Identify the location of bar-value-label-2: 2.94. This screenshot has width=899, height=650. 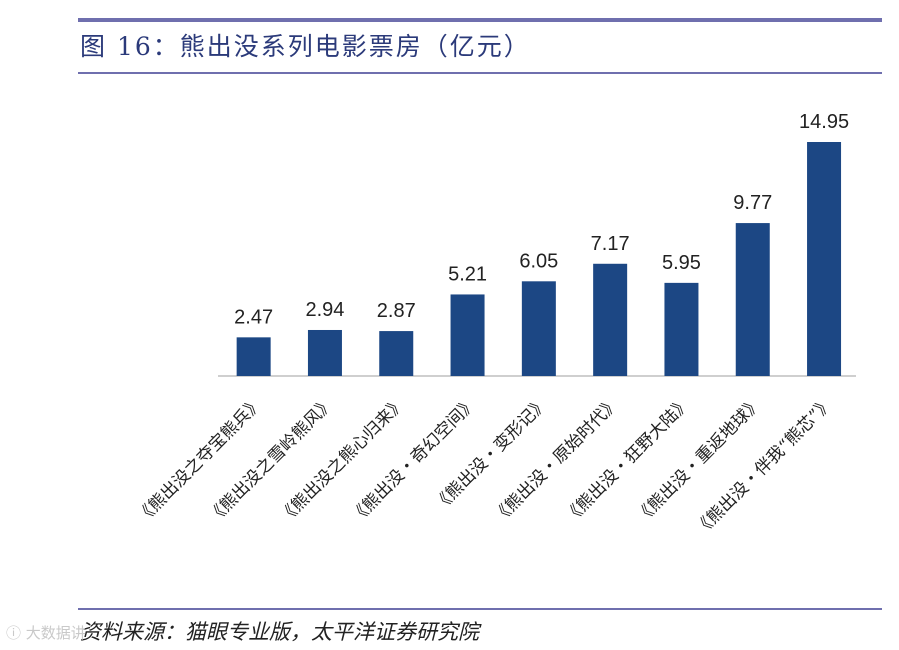
(324, 310).